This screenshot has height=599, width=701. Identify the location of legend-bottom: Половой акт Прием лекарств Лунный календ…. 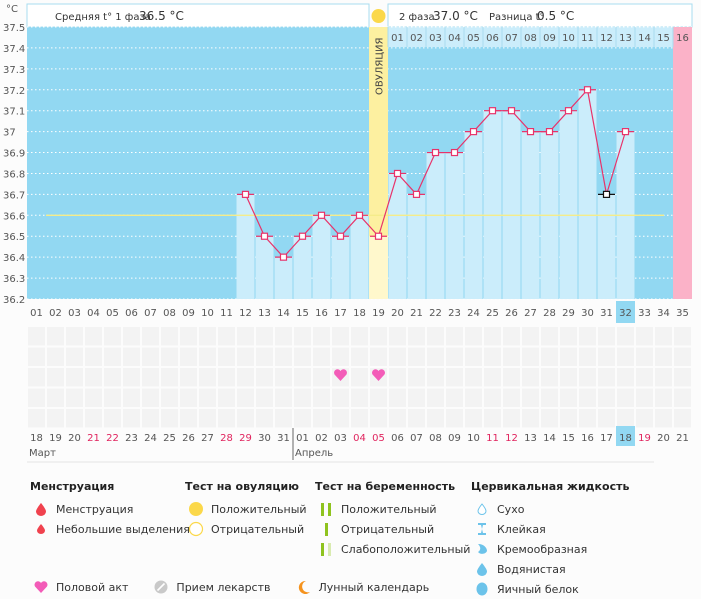
(240, 587).